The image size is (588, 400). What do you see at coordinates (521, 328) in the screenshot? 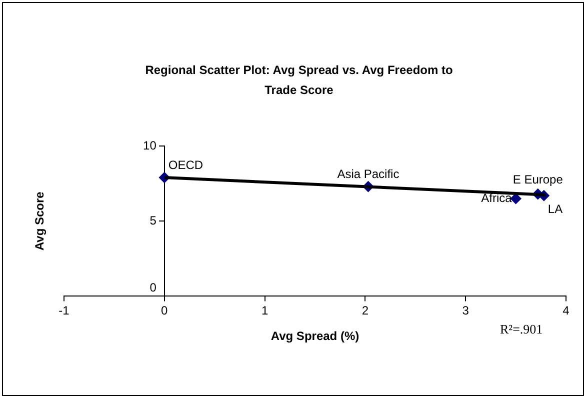
I see `text: R²=.901` at bounding box center [521, 328].